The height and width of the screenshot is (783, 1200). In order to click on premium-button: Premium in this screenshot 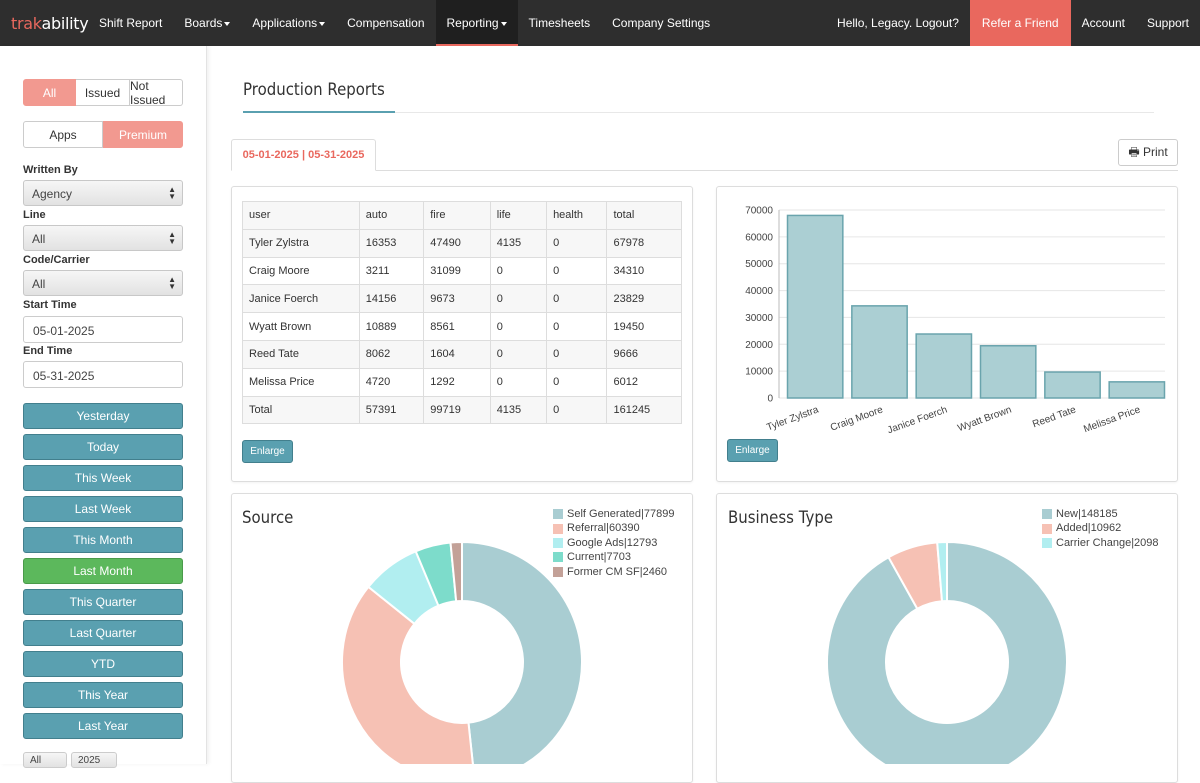, I will do `click(143, 134)`.